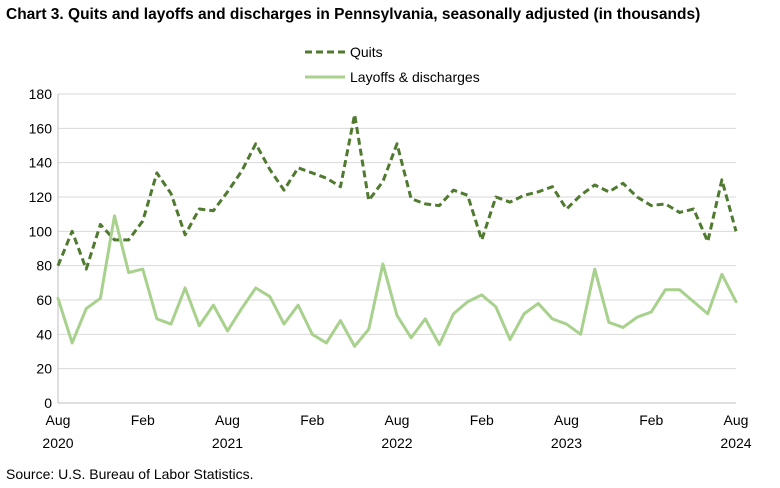 This screenshot has width=780, height=488. I want to click on y-tick-label: 0, so click(48, 403).